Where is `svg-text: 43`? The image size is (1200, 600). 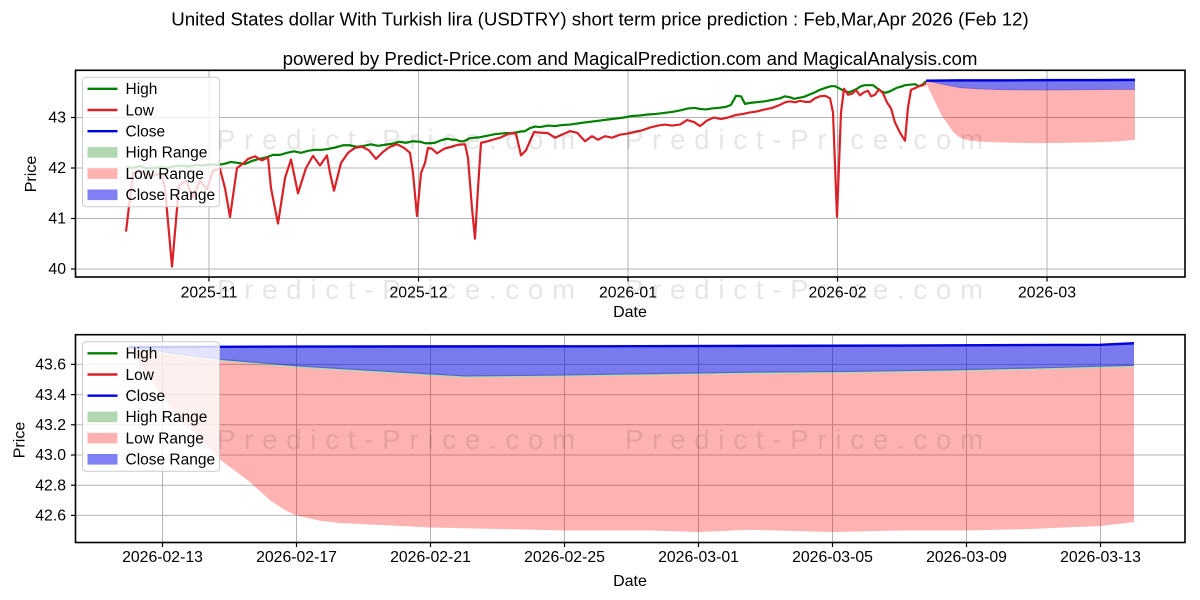 svg-text: 43 is located at coordinates (57, 118).